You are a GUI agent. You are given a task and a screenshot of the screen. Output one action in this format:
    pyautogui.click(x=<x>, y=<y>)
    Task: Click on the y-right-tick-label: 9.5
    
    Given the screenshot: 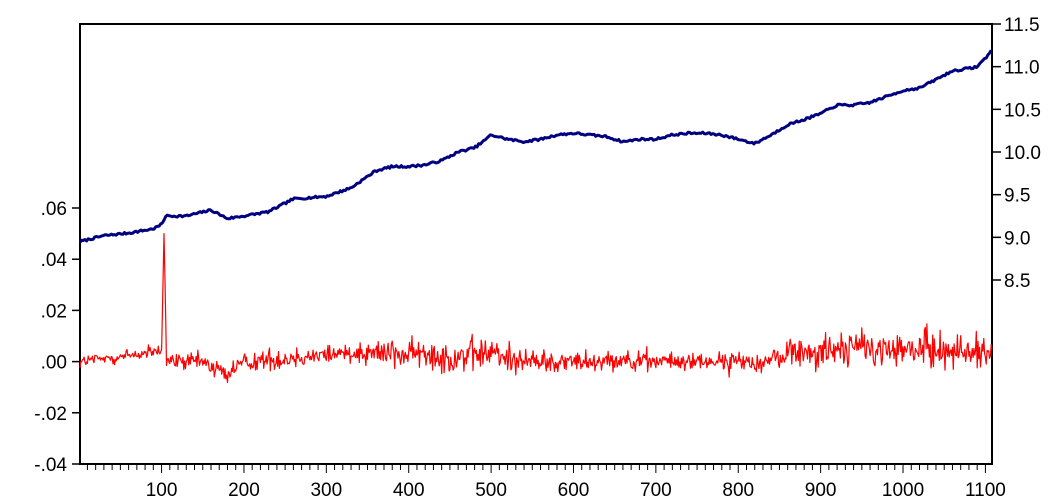 What is the action you would take?
    pyautogui.click(x=1017, y=196)
    